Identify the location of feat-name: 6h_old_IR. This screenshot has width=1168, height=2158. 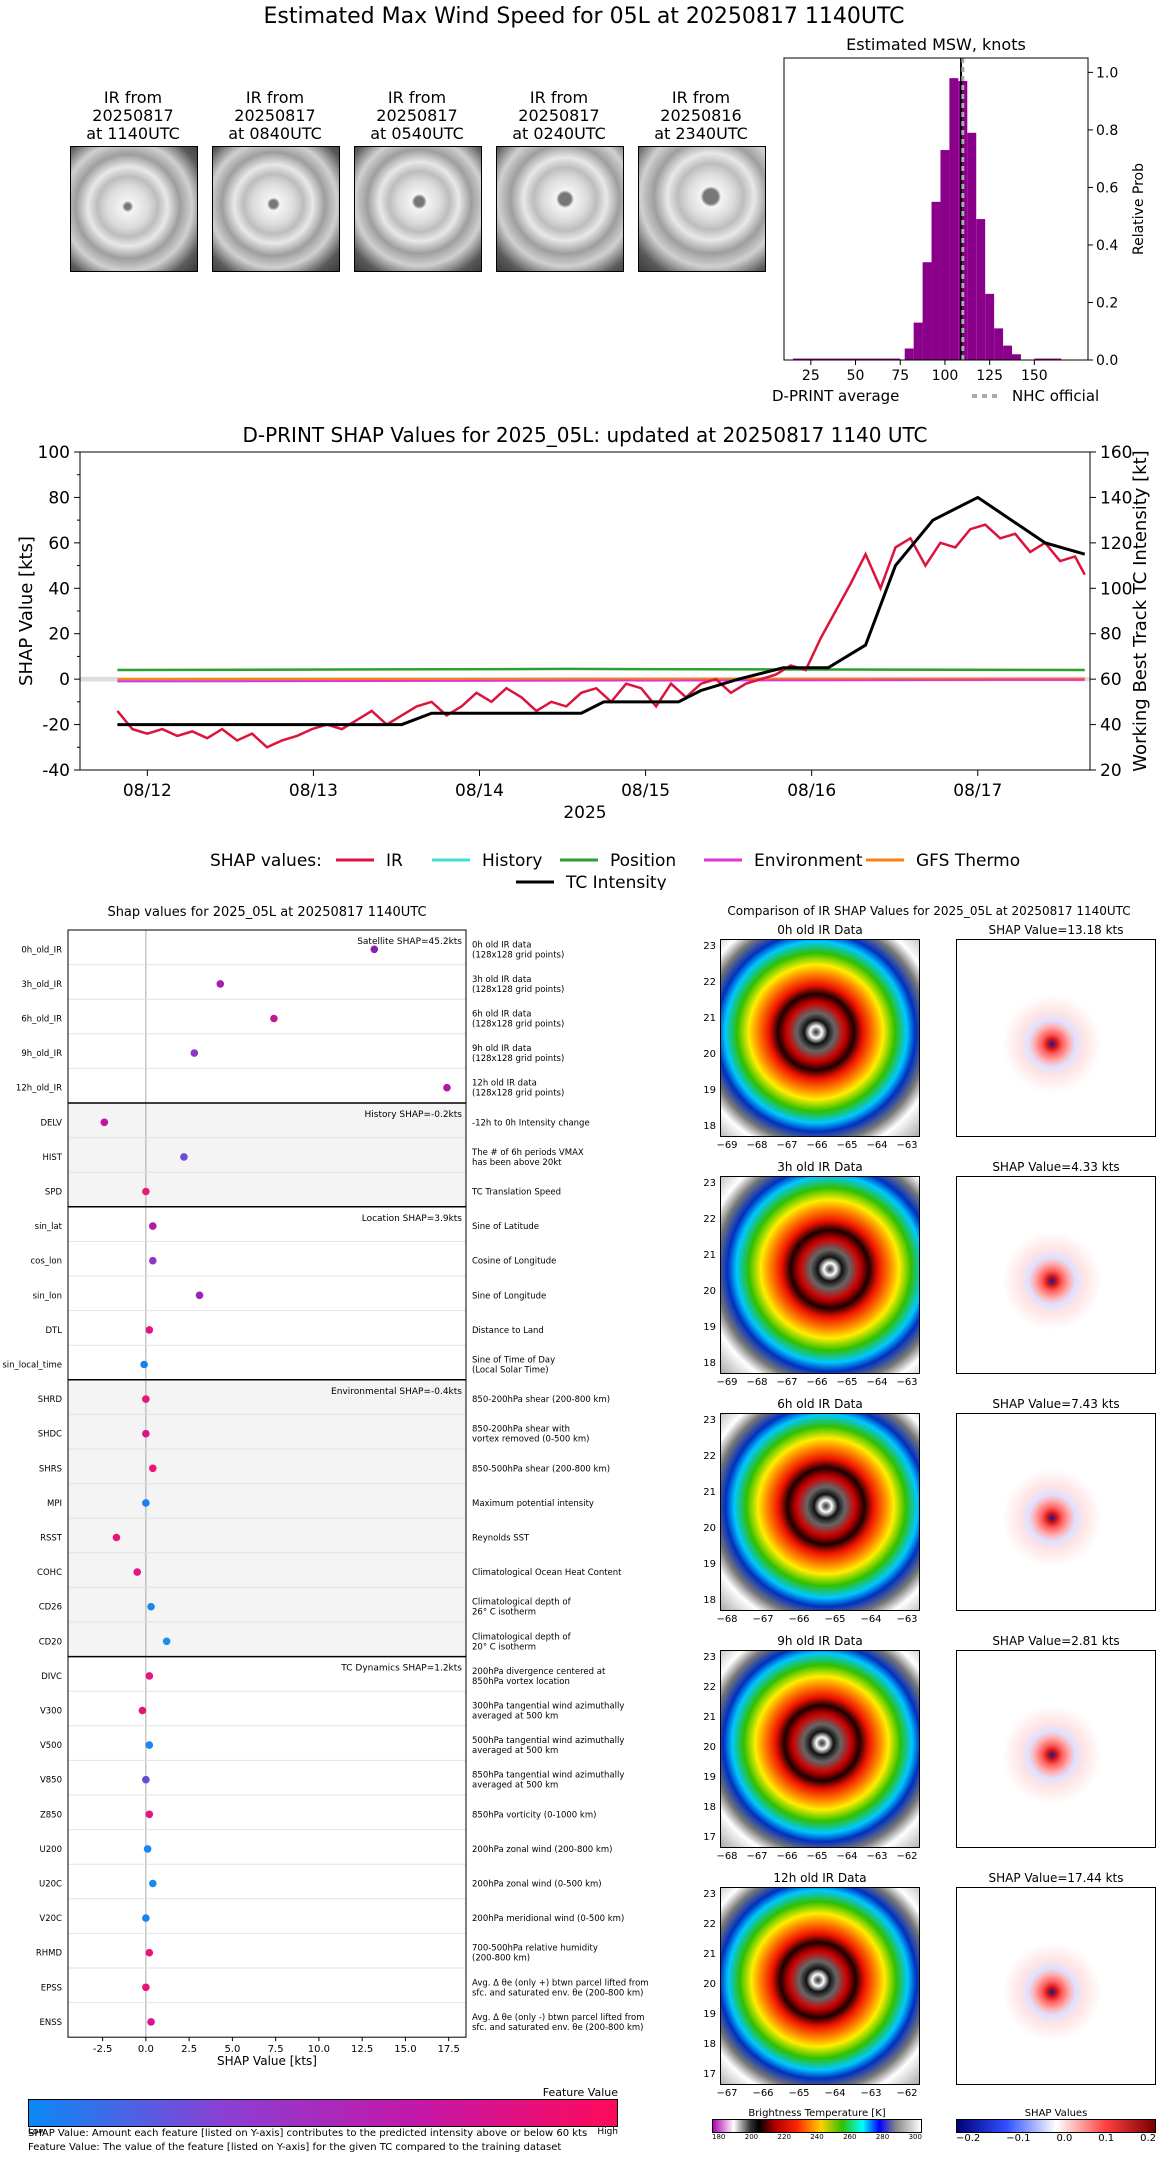
(41, 1020).